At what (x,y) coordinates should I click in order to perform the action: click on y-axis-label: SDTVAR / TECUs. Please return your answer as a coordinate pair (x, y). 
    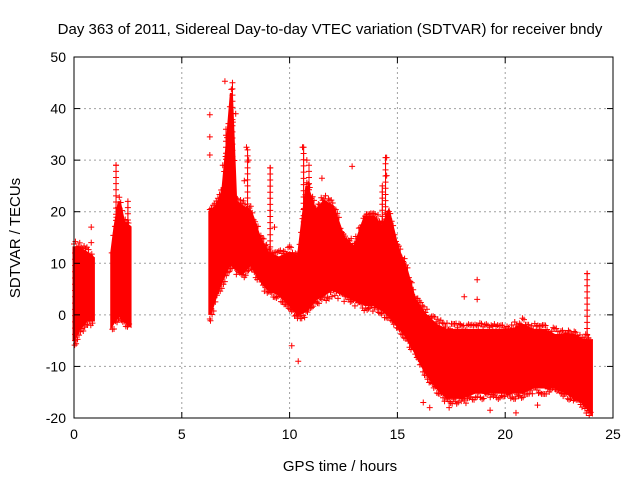
    Looking at the image, I should click on (15, 238).